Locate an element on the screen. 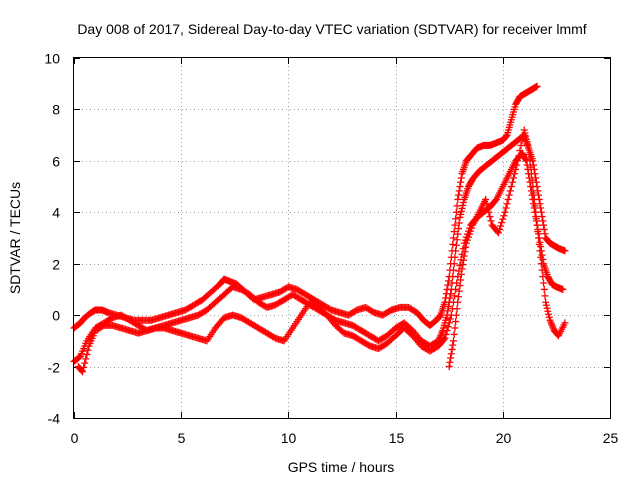  y-tick-label: 4 is located at coordinates (56, 213).